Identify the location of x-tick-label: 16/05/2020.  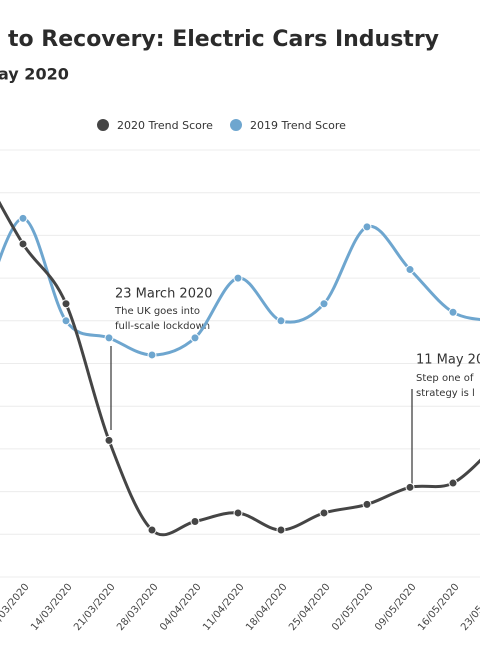
(438, 607).